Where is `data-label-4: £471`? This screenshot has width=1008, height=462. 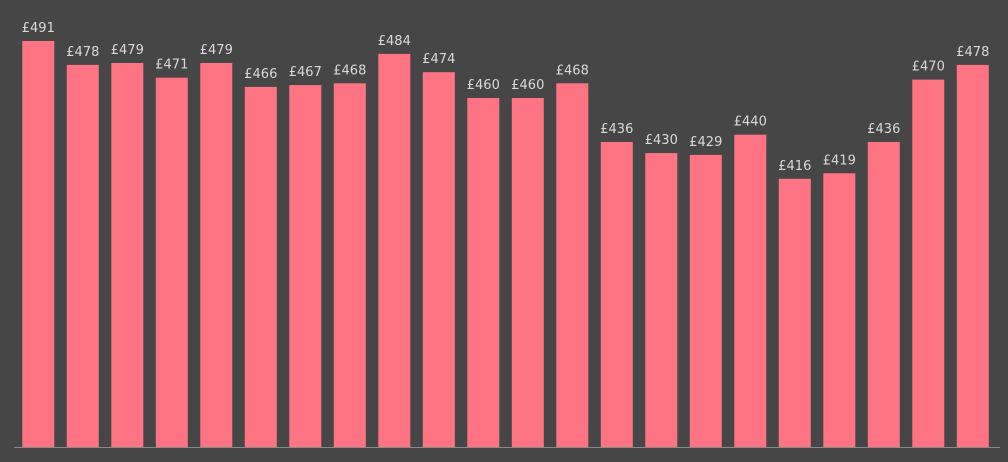 data-label-4: £471 is located at coordinates (171, 65).